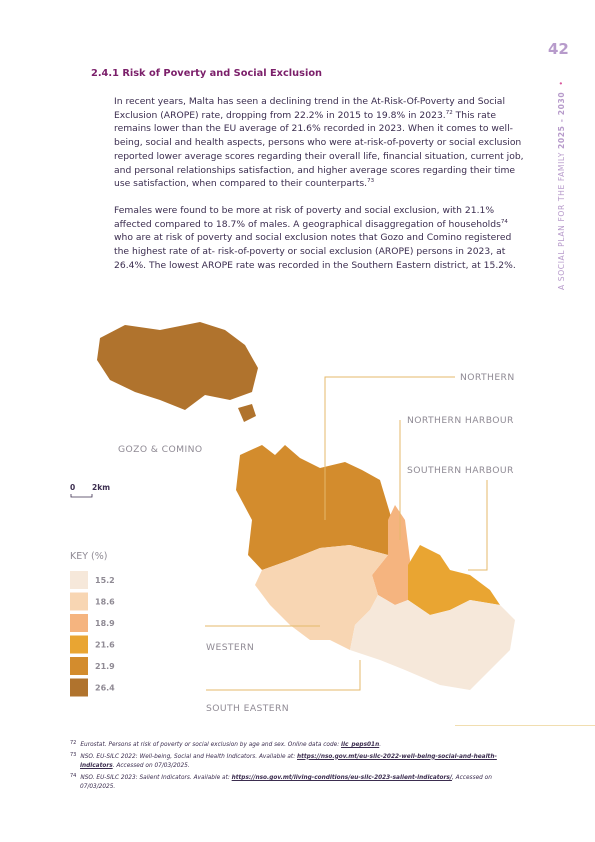  I want to click on scale-start: 0, so click(72, 487).